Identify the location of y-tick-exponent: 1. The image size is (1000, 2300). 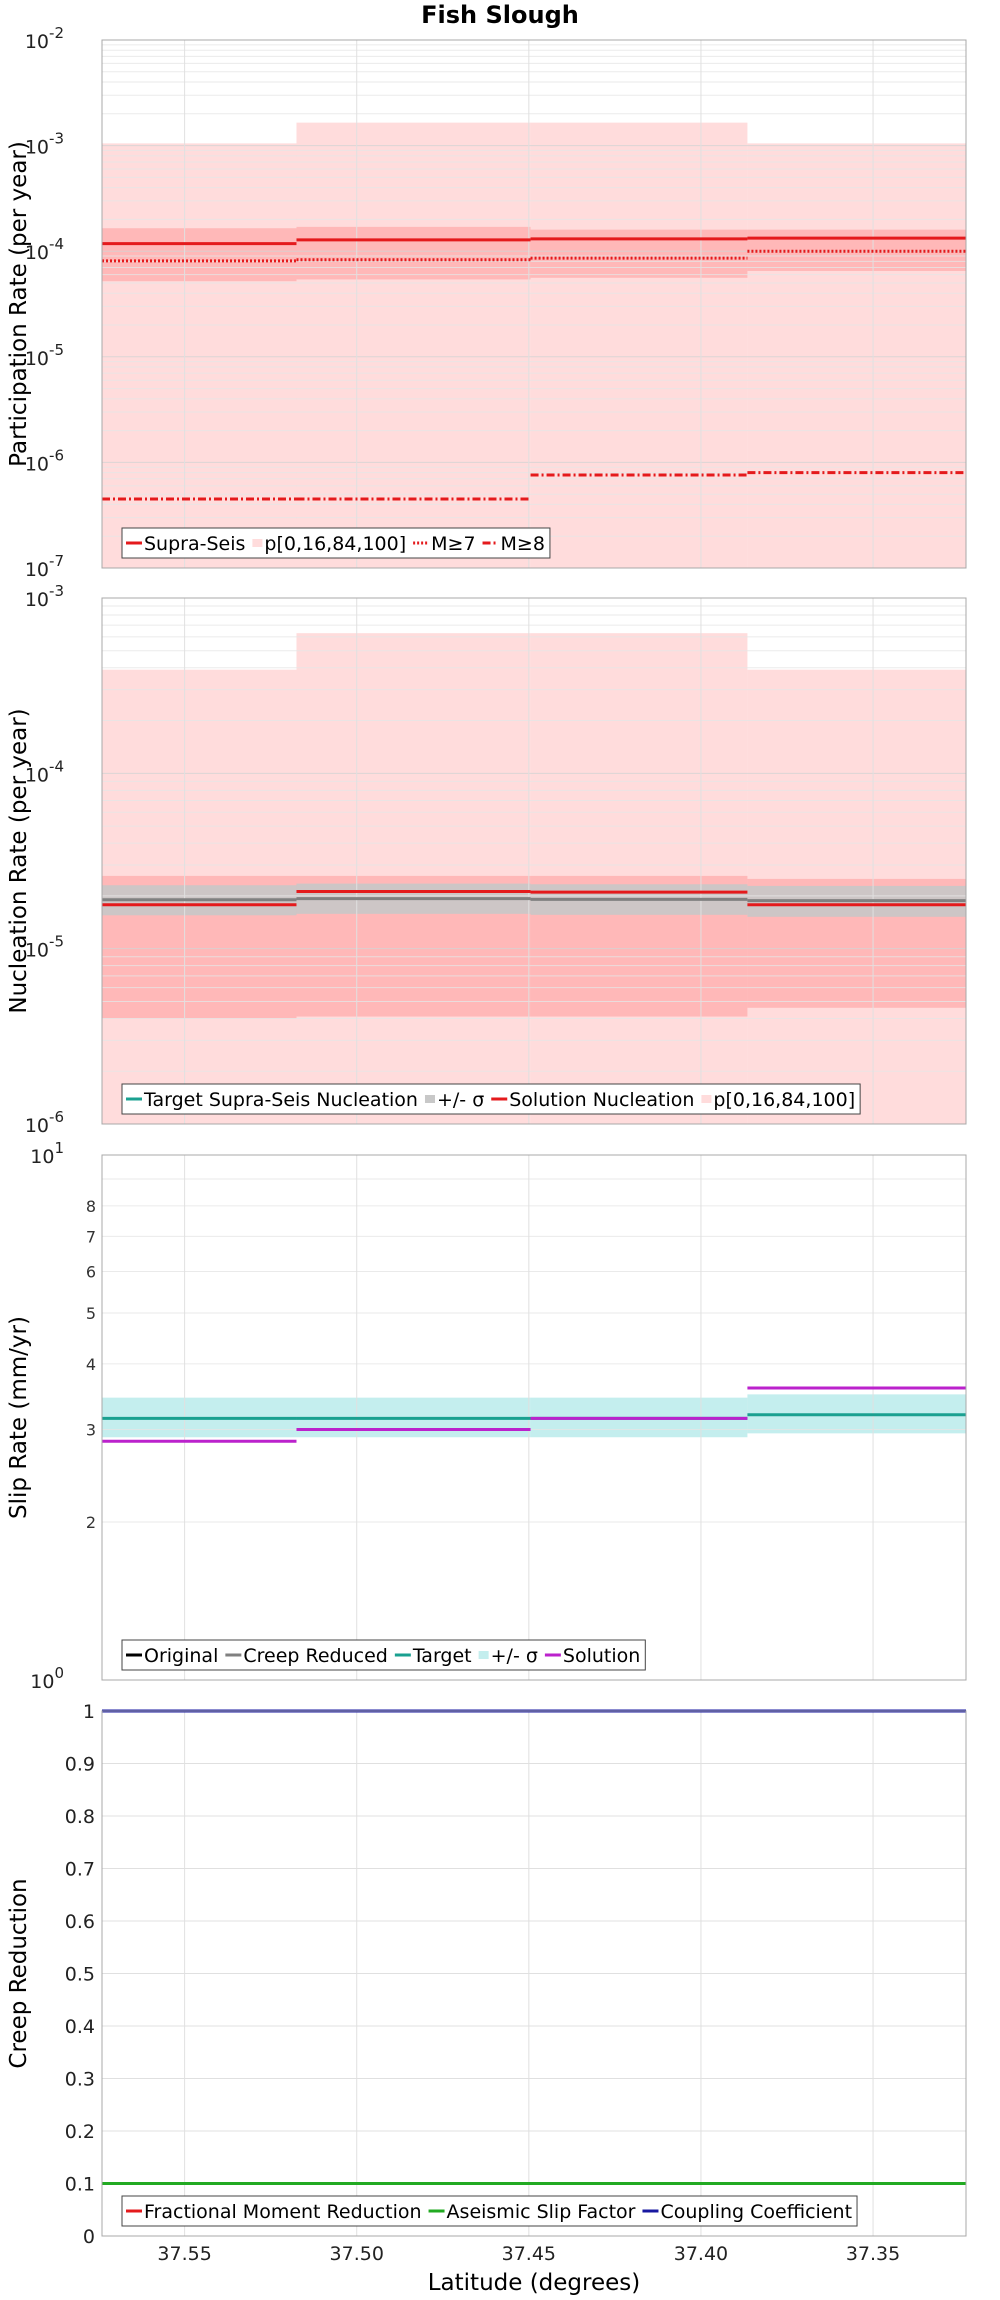
(59, 1148).